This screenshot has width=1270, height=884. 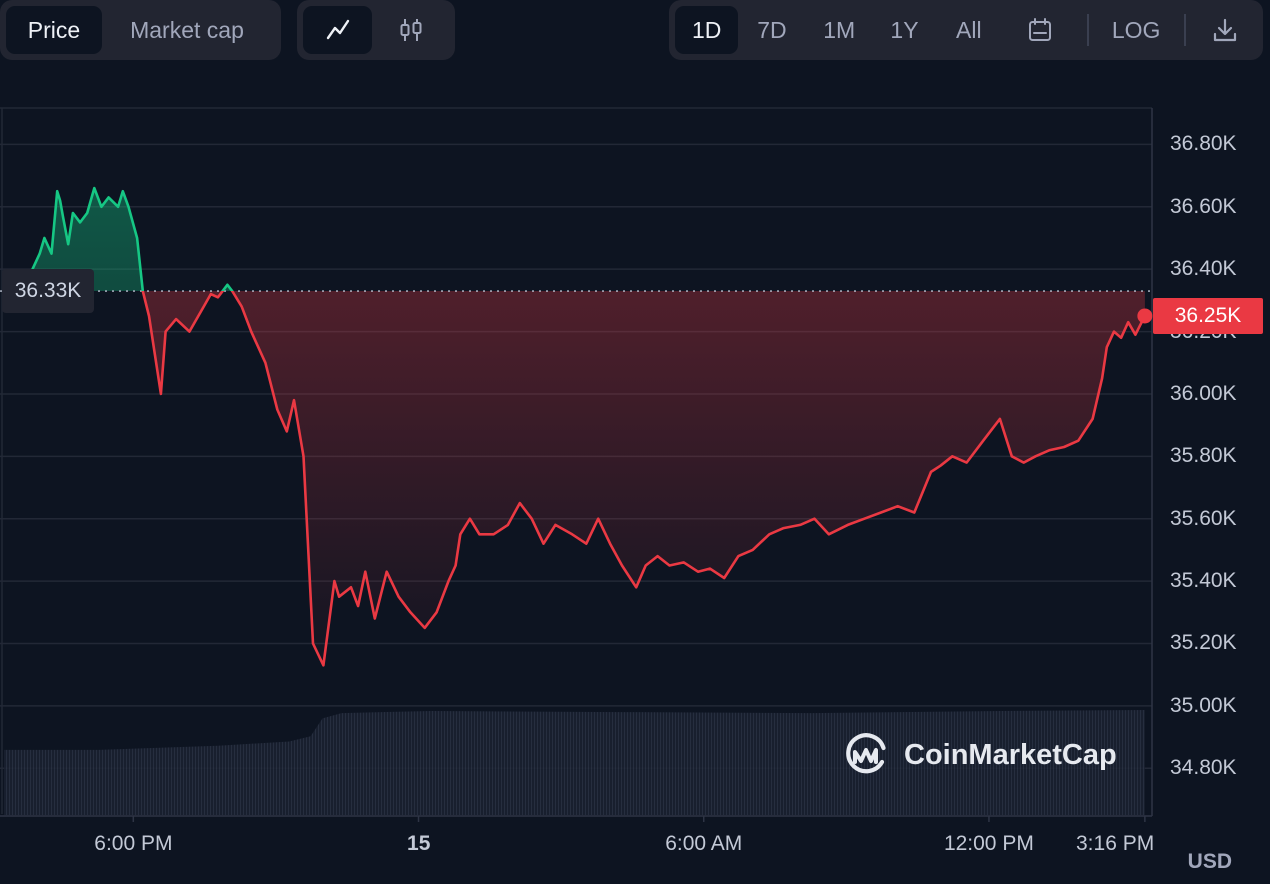 I want to click on download-icon, so click(x=1225, y=30).